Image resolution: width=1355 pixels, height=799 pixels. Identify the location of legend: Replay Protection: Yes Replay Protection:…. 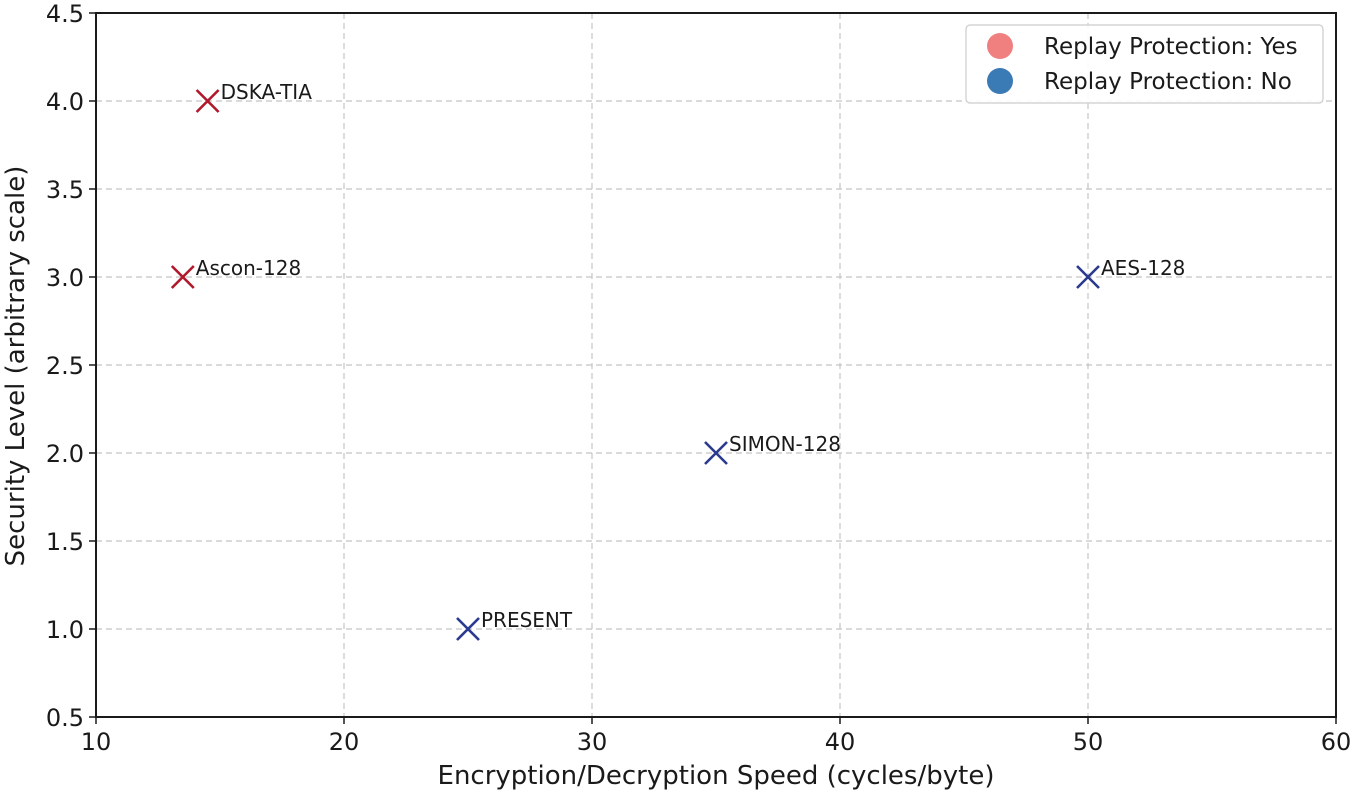
(1144, 64).